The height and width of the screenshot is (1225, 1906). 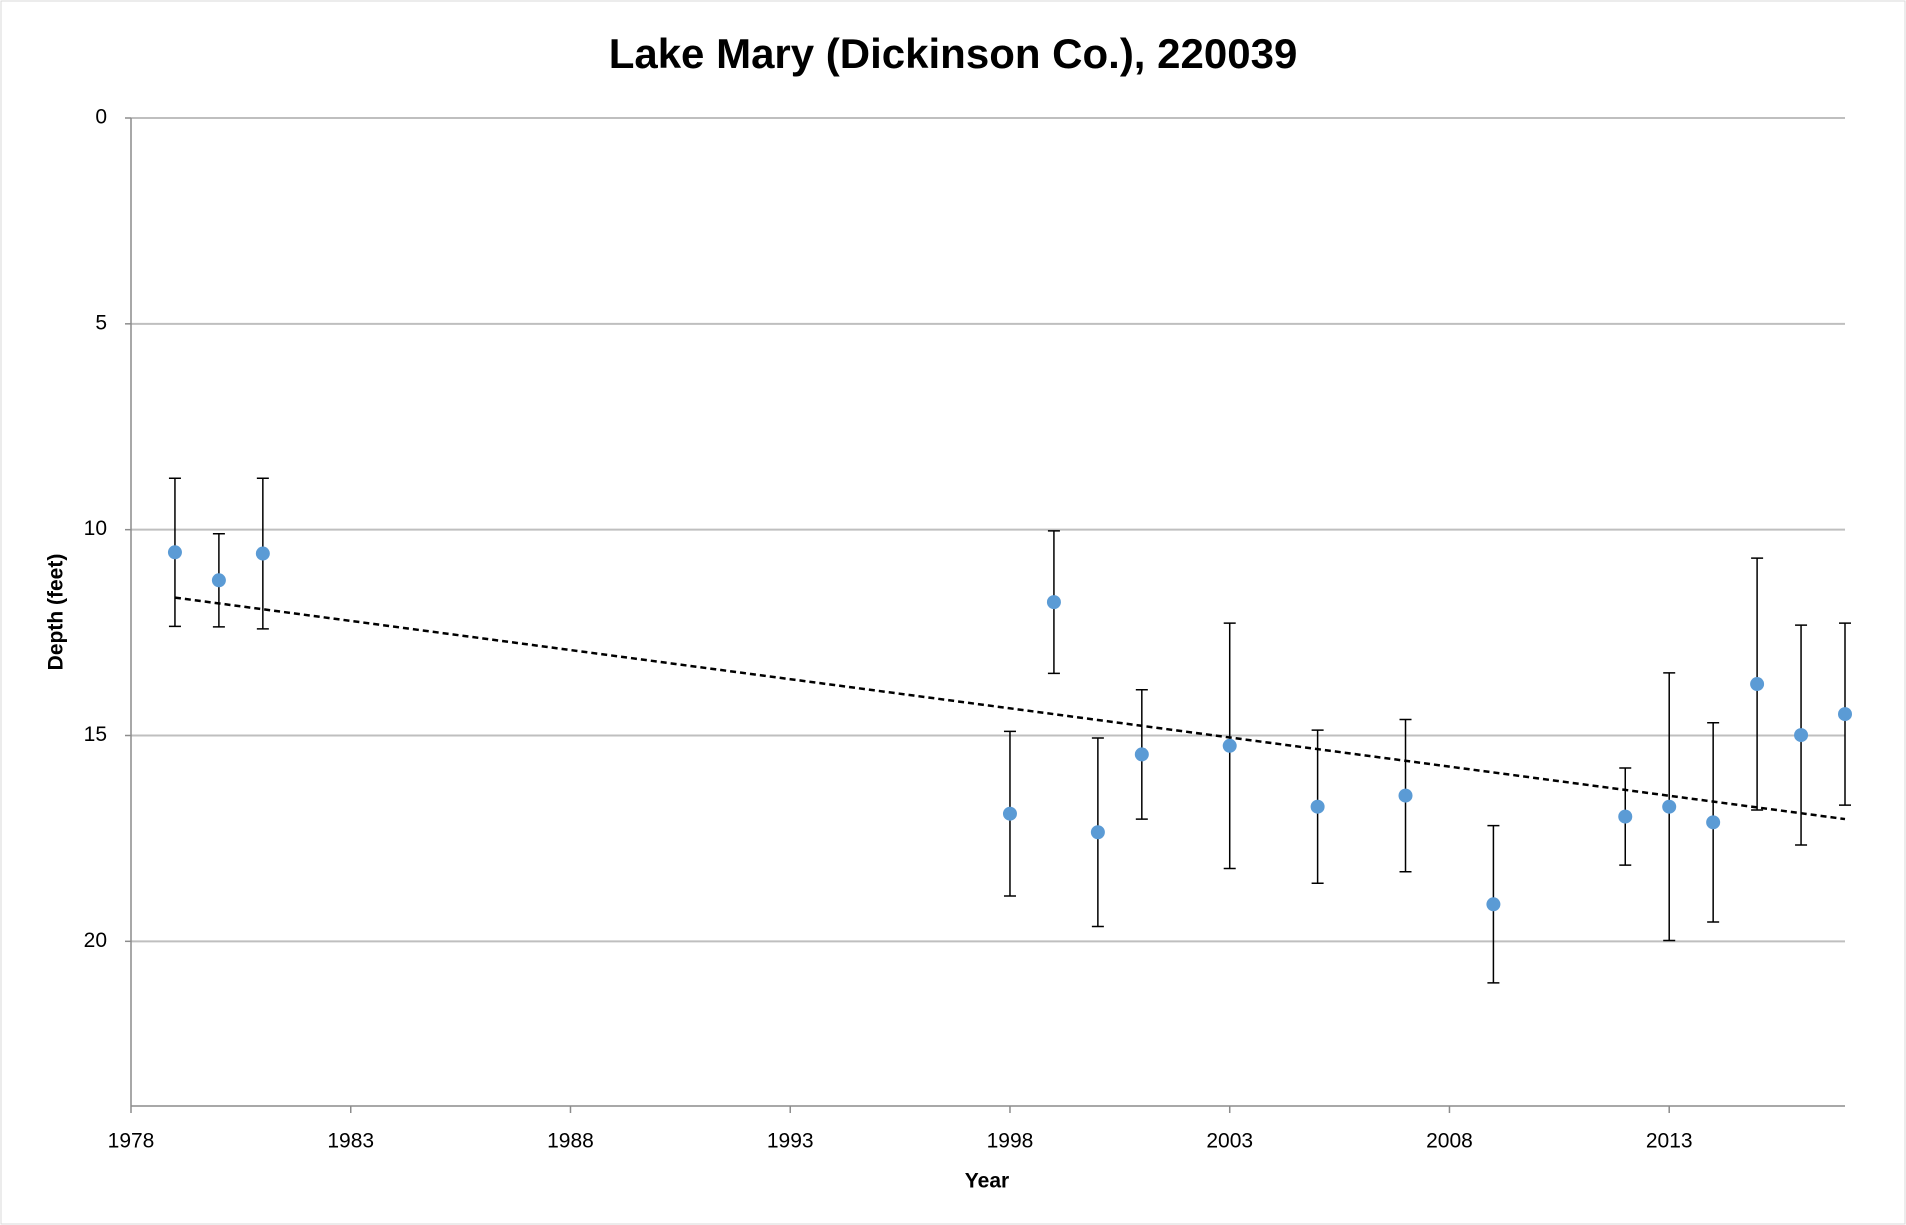 What do you see at coordinates (987, 1181) in the screenshot?
I see `x-axis-label: Year` at bounding box center [987, 1181].